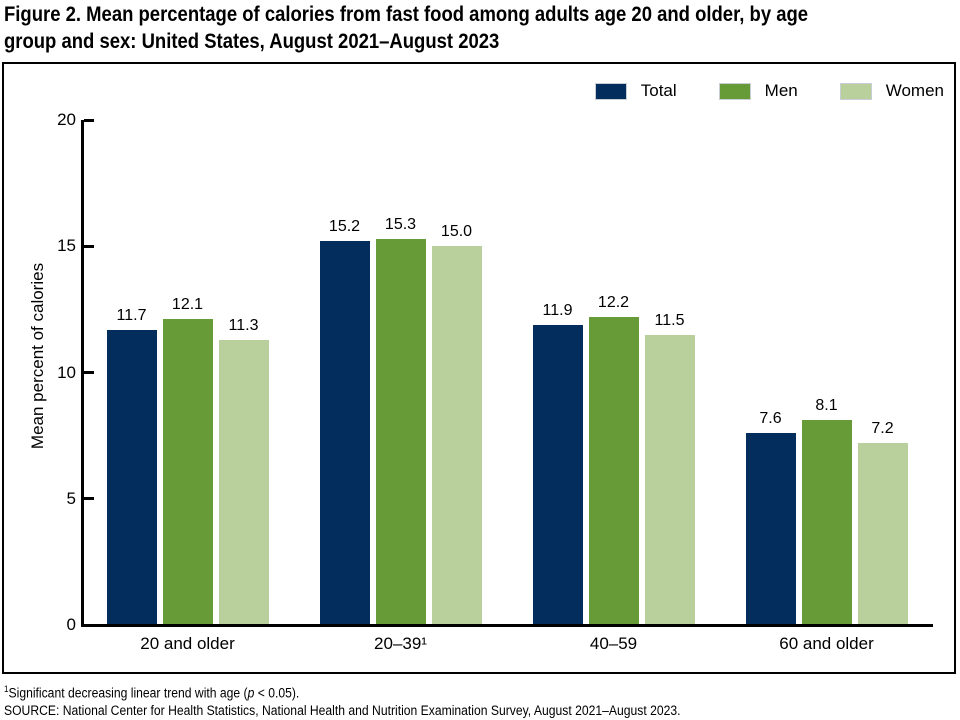 The width and height of the screenshot is (960, 720). Describe the element at coordinates (71, 498) in the screenshot. I see `y-axis-tick-label: 5` at that location.